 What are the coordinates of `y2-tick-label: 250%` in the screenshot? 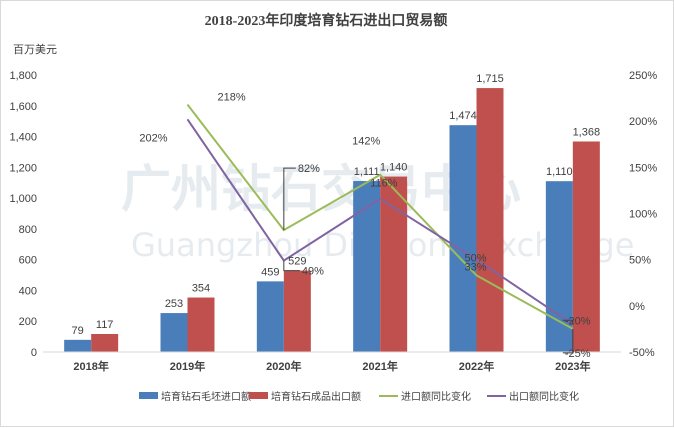 It's located at (643, 76).